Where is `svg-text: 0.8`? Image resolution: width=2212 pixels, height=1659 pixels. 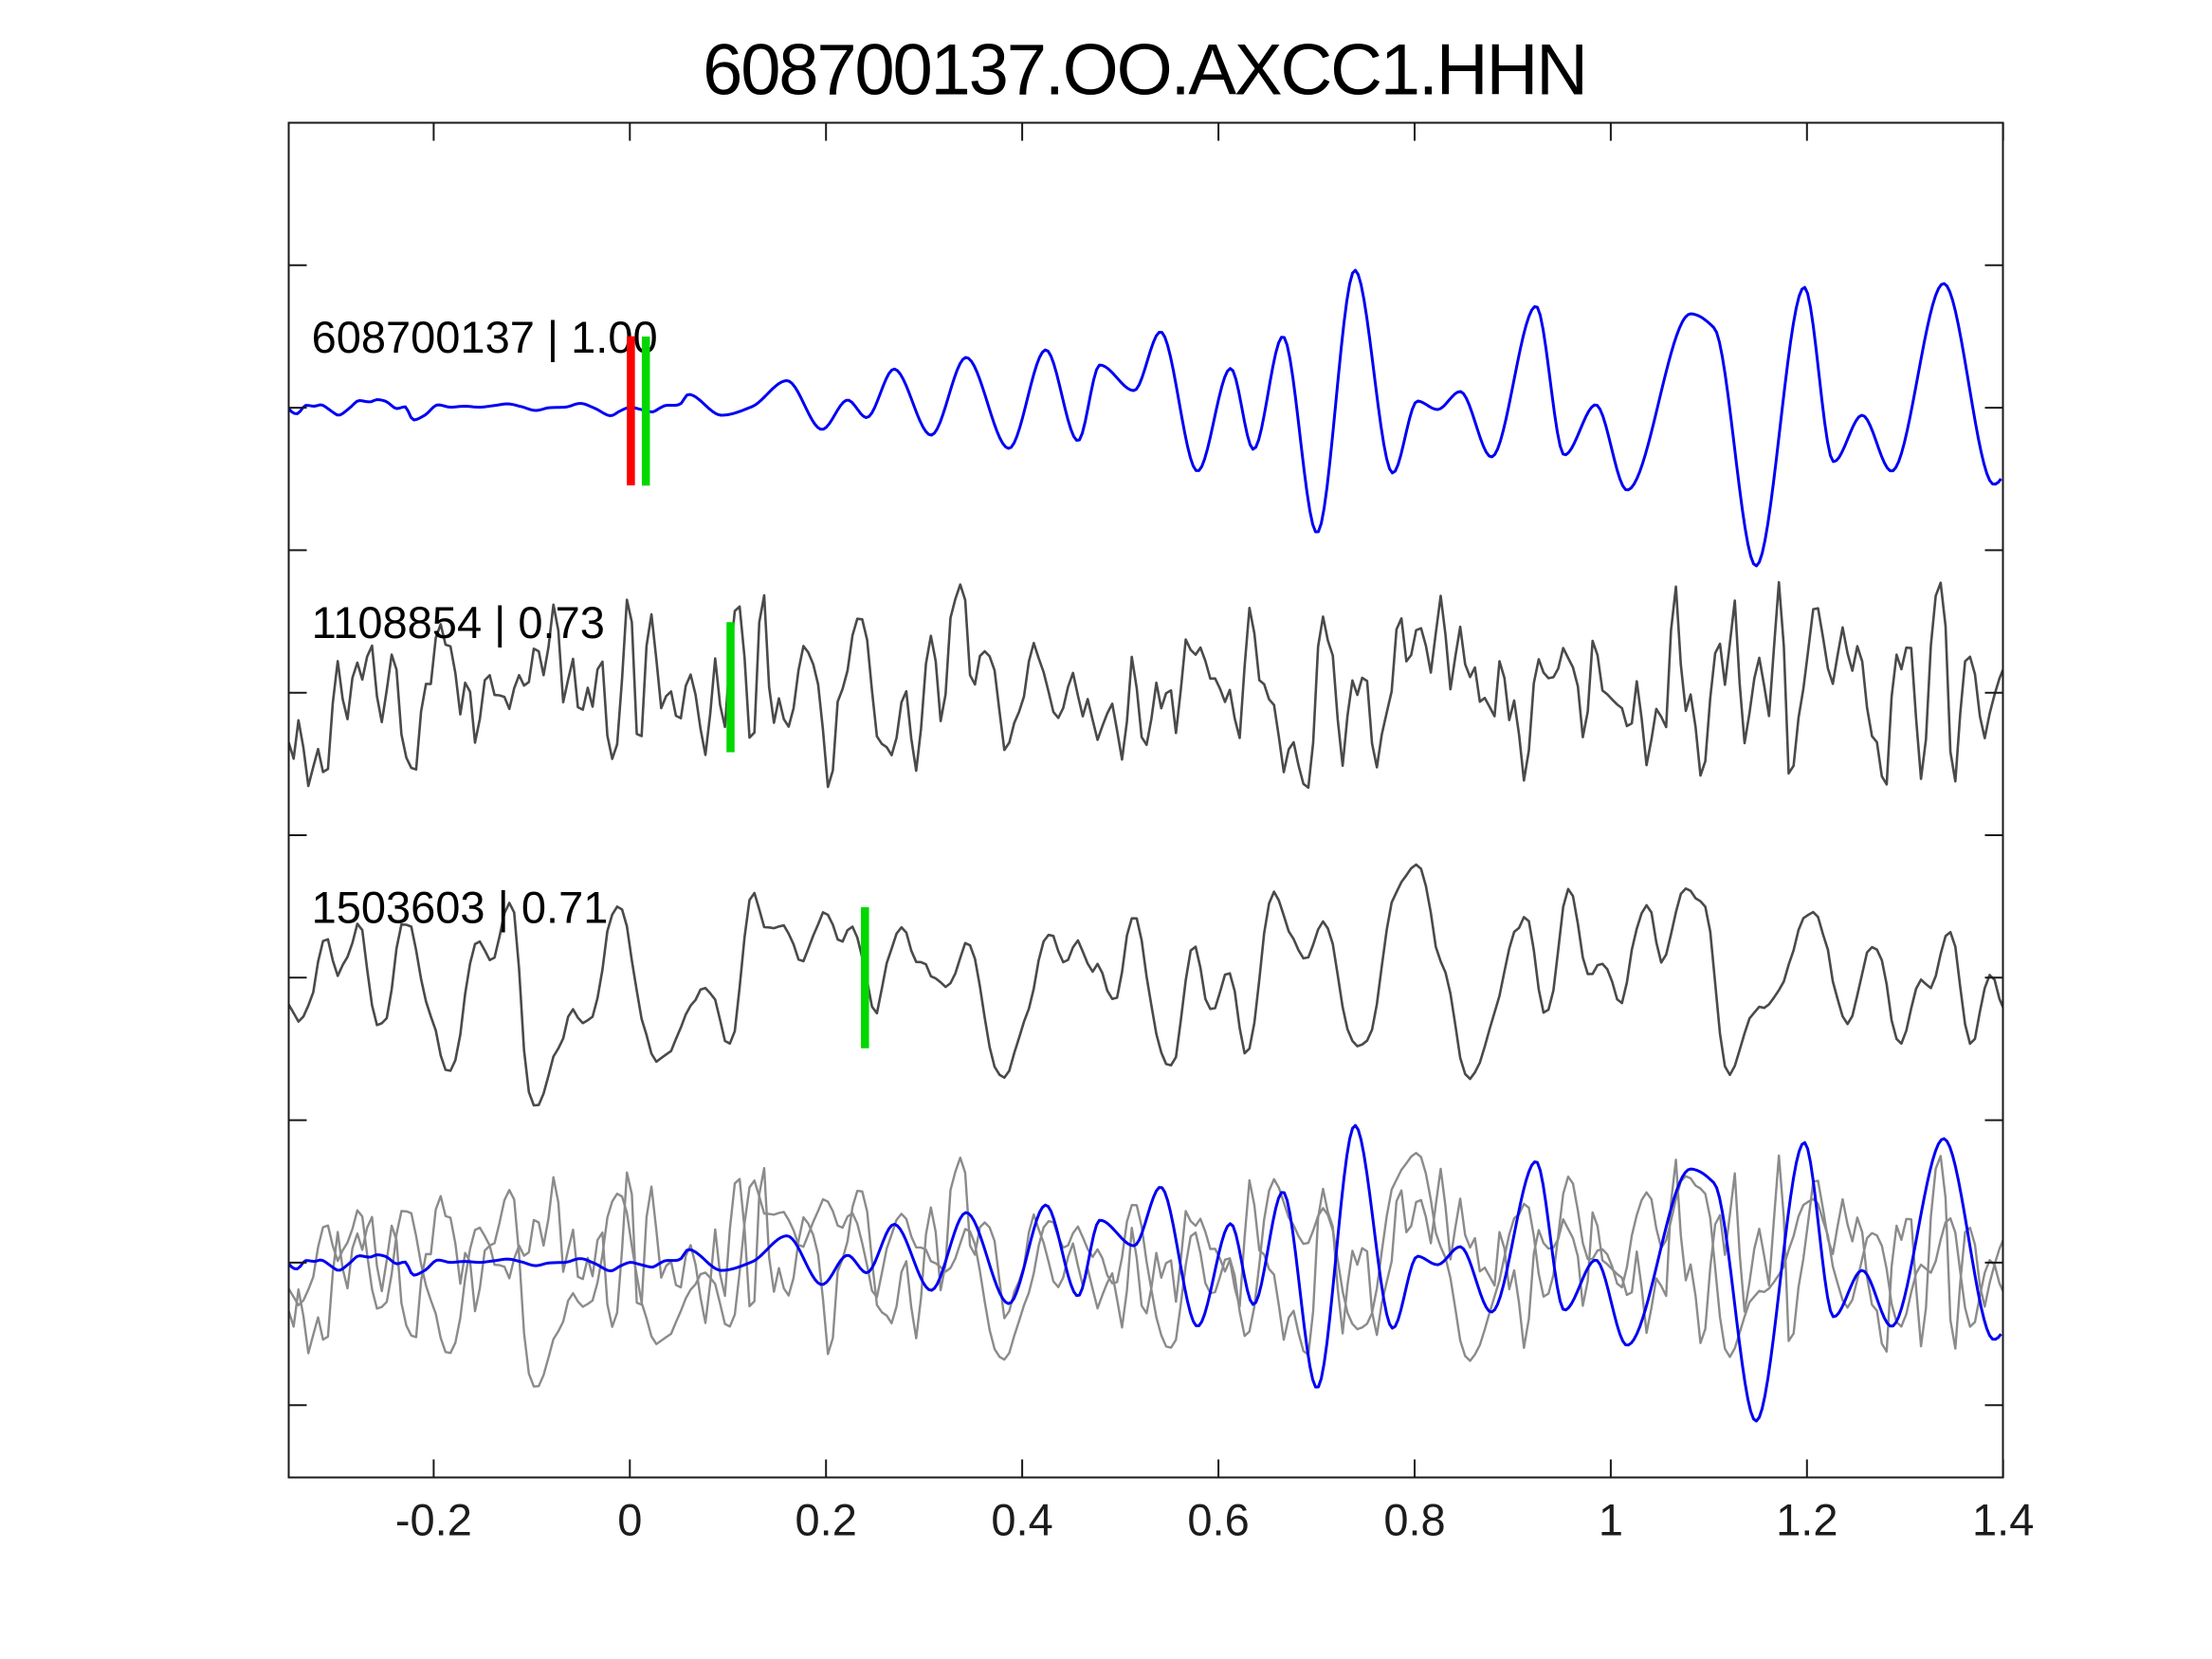 svg-text: 0.8 is located at coordinates (1414, 1519).